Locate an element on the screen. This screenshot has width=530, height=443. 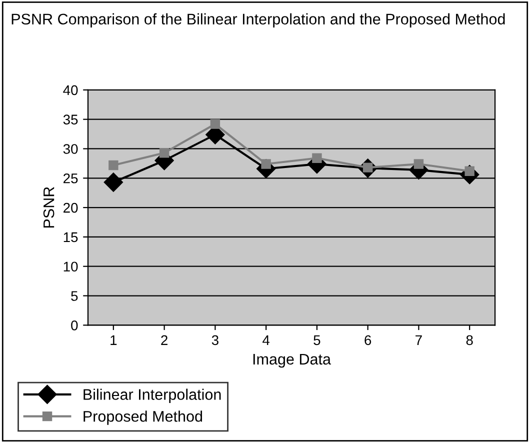
x-tick-label: 2 is located at coordinates (164, 340).